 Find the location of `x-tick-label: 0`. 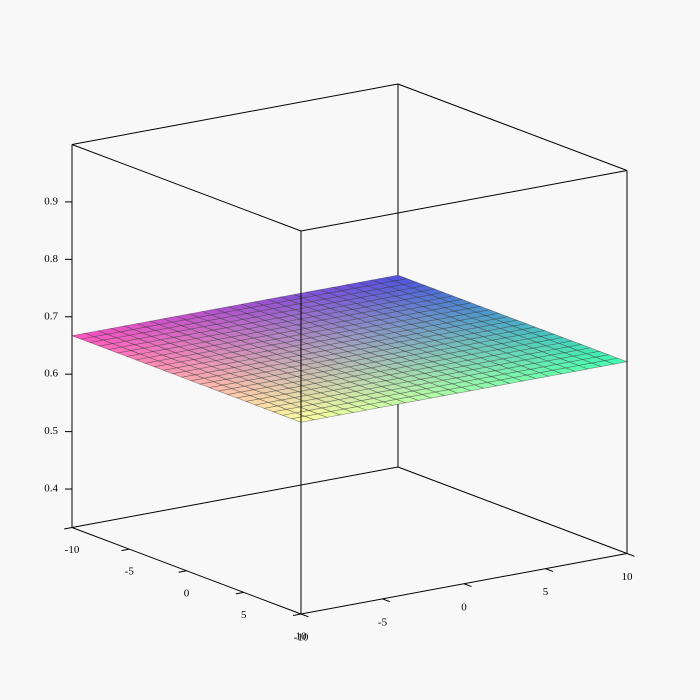

x-tick-label: 0 is located at coordinates (187, 593).